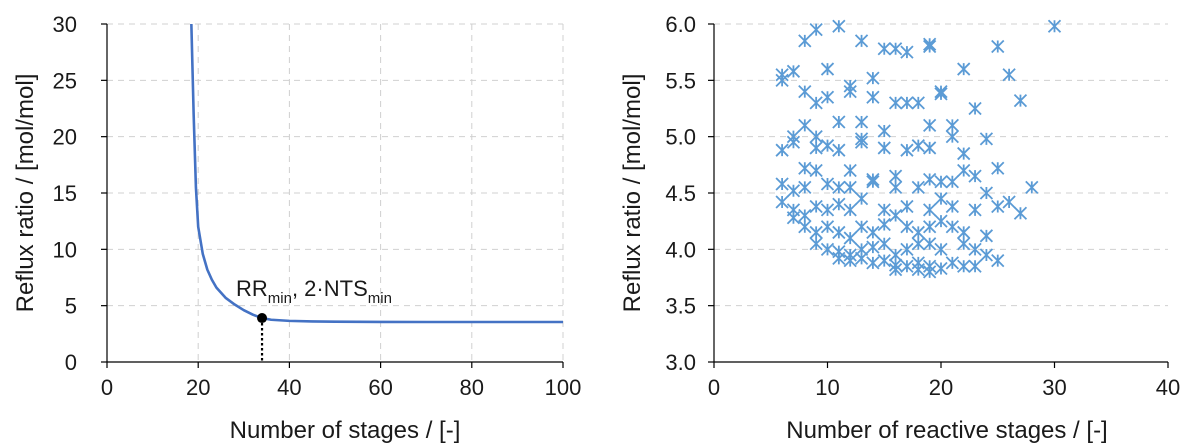  What do you see at coordinates (680, 193) in the screenshot?
I see `y-tick-label: 4.5` at bounding box center [680, 193].